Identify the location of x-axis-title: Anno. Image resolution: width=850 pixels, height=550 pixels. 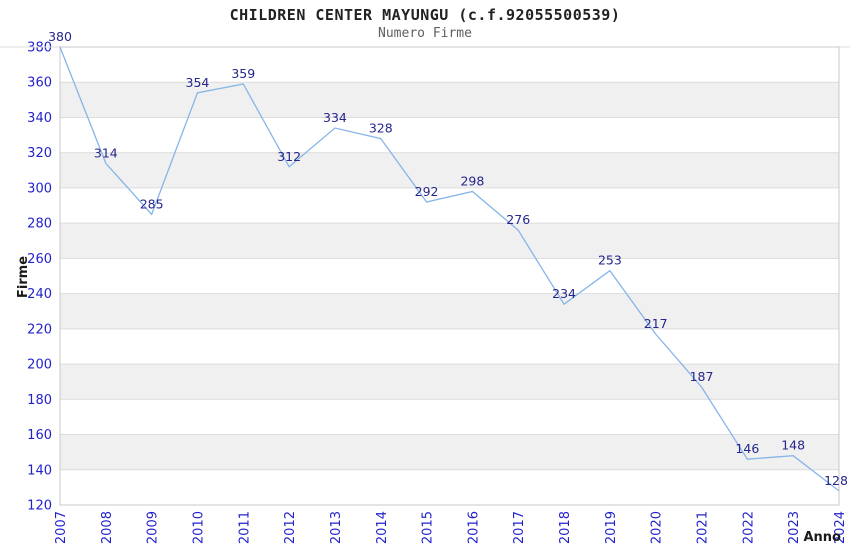
(822, 537).